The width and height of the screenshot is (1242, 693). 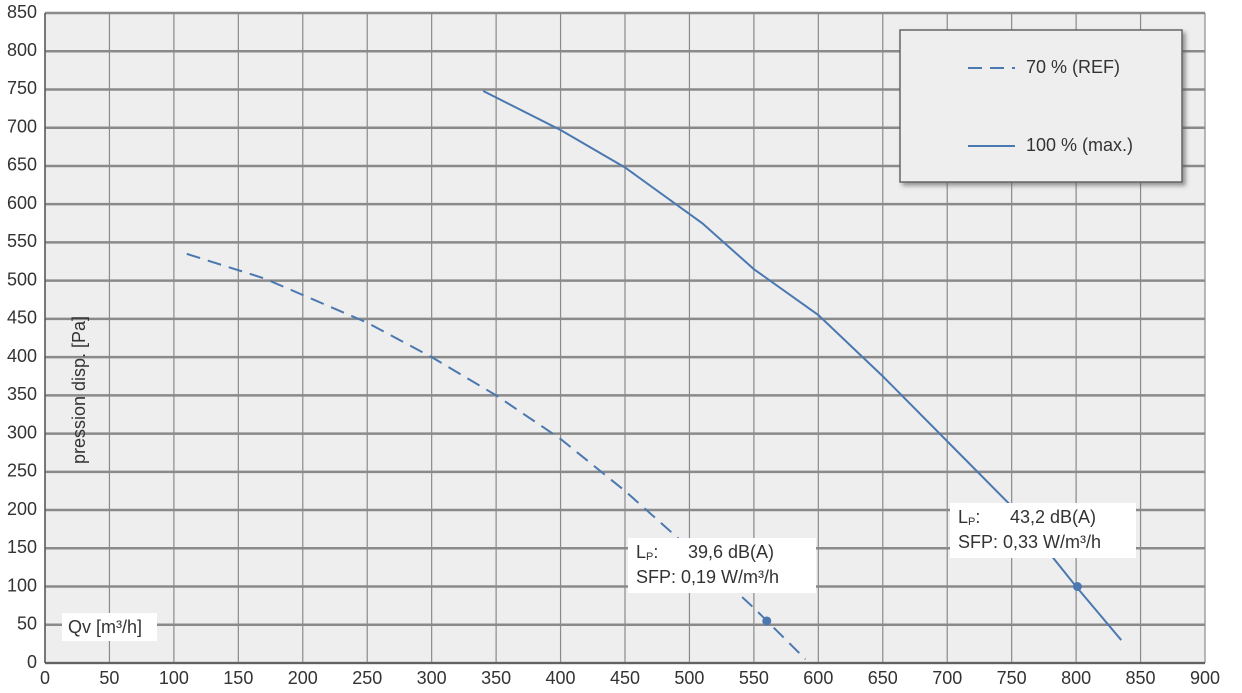 I want to click on y-axis-label: pression disp. [Pa], so click(x=79, y=390).